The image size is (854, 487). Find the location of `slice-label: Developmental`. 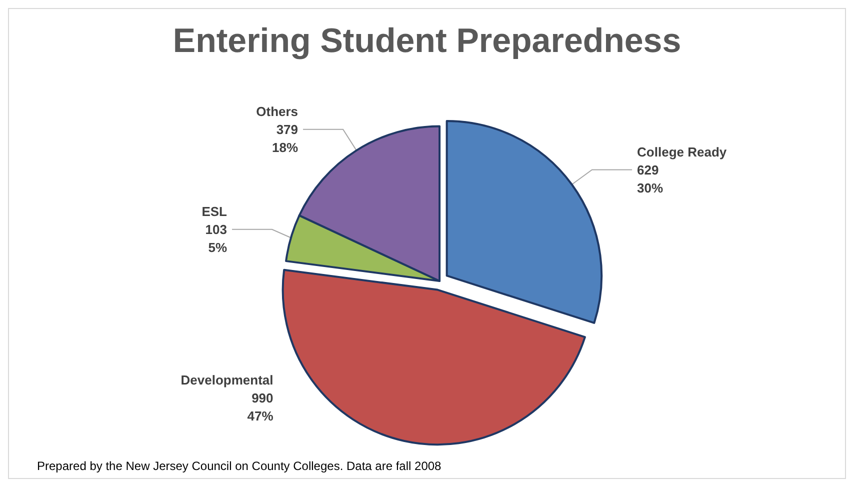

slice-label: Developmental is located at coordinates (227, 380).